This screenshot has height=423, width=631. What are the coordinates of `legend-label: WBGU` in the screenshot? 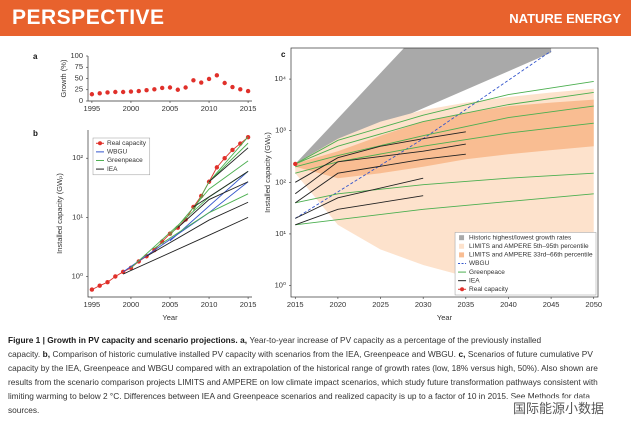 It's located at (117, 152).